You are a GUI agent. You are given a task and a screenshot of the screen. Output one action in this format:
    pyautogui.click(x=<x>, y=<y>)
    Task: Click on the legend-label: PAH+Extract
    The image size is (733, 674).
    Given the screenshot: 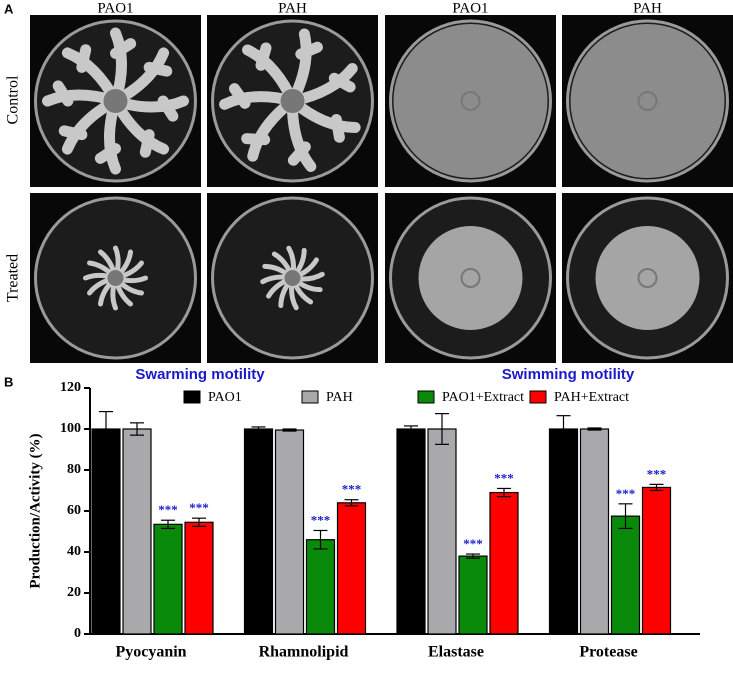 What is the action you would take?
    pyautogui.click(x=591, y=397)
    